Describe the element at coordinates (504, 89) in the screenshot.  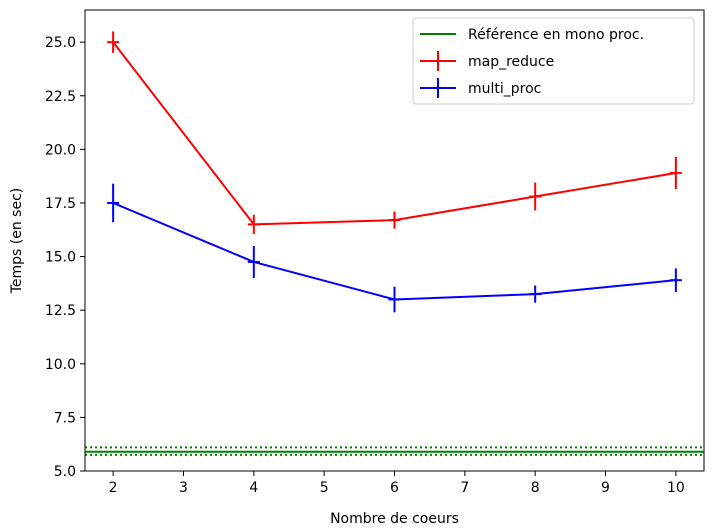
I see `legend-label: multi_proc` at that location.